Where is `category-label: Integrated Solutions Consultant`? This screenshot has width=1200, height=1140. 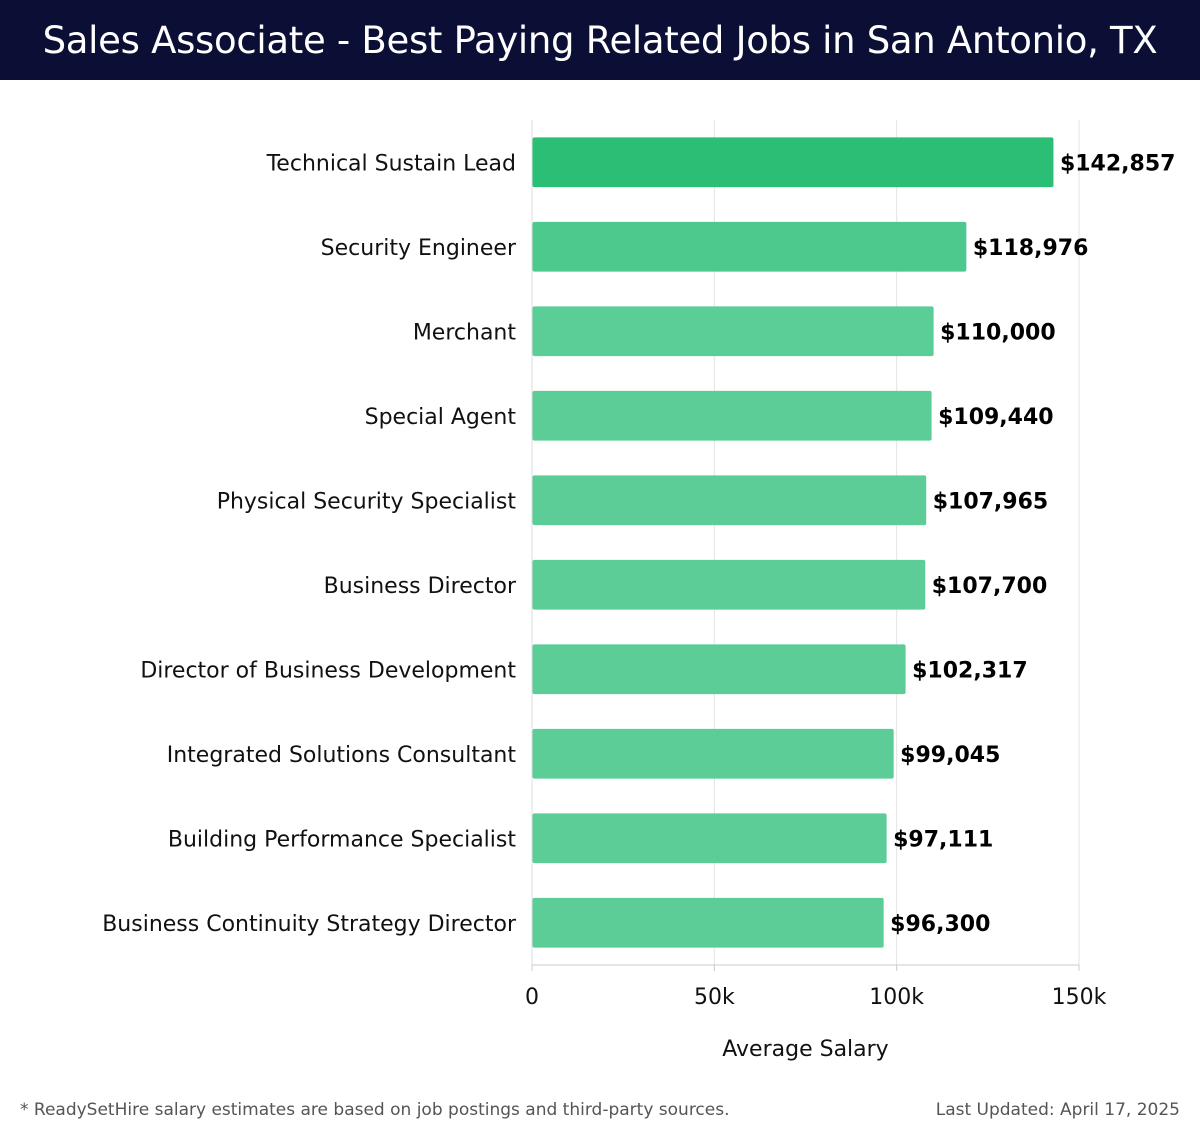
category-label: Integrated Solutions Consultant is located at coordinates (342, 755).